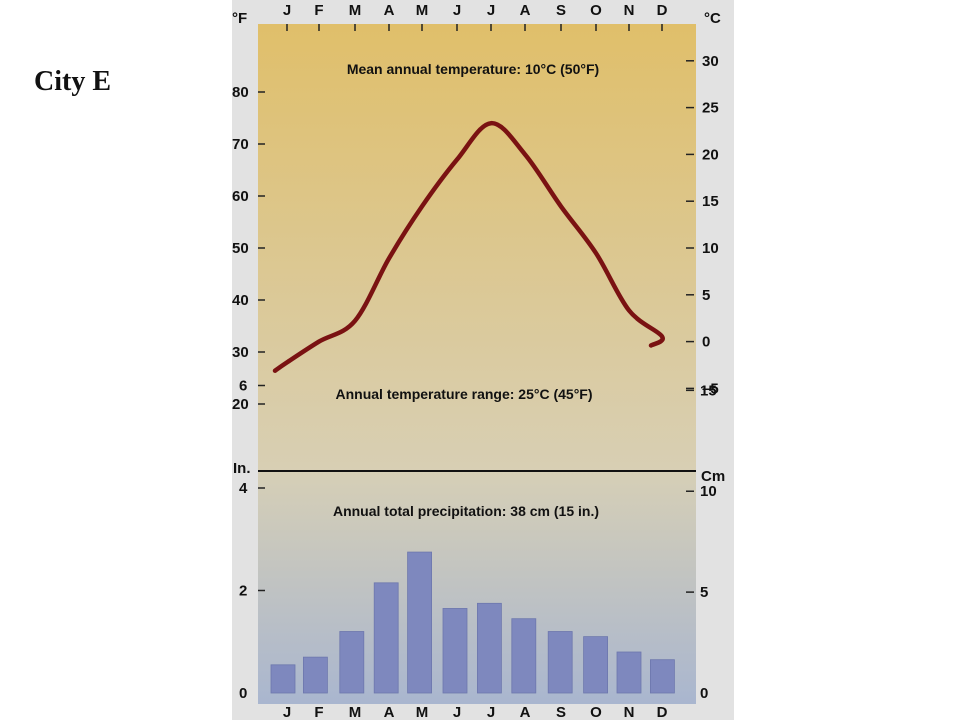  Describe the element at coordinates (474, 243) in the screenshot. I see `temperature-points` at that location.